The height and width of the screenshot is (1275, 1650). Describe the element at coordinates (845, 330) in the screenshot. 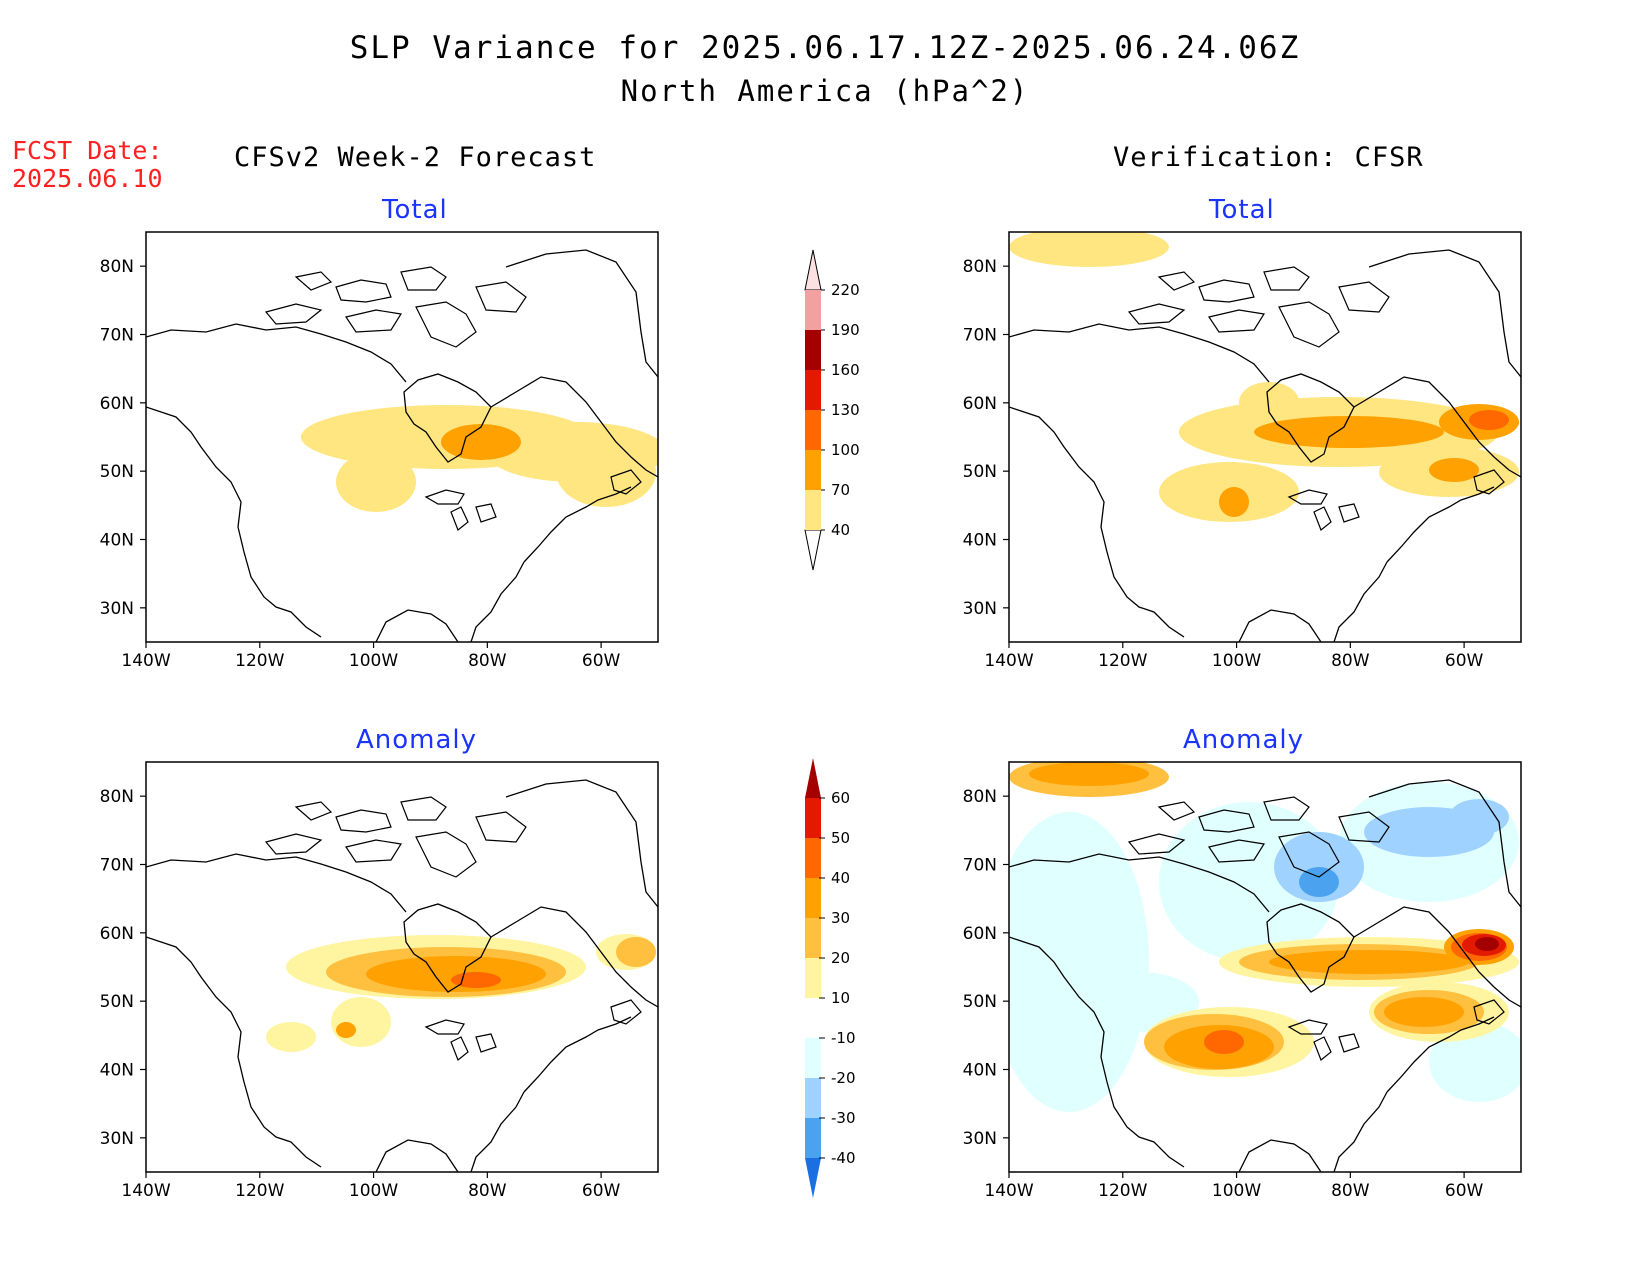

I see `colorbar-label: 190` at that location.